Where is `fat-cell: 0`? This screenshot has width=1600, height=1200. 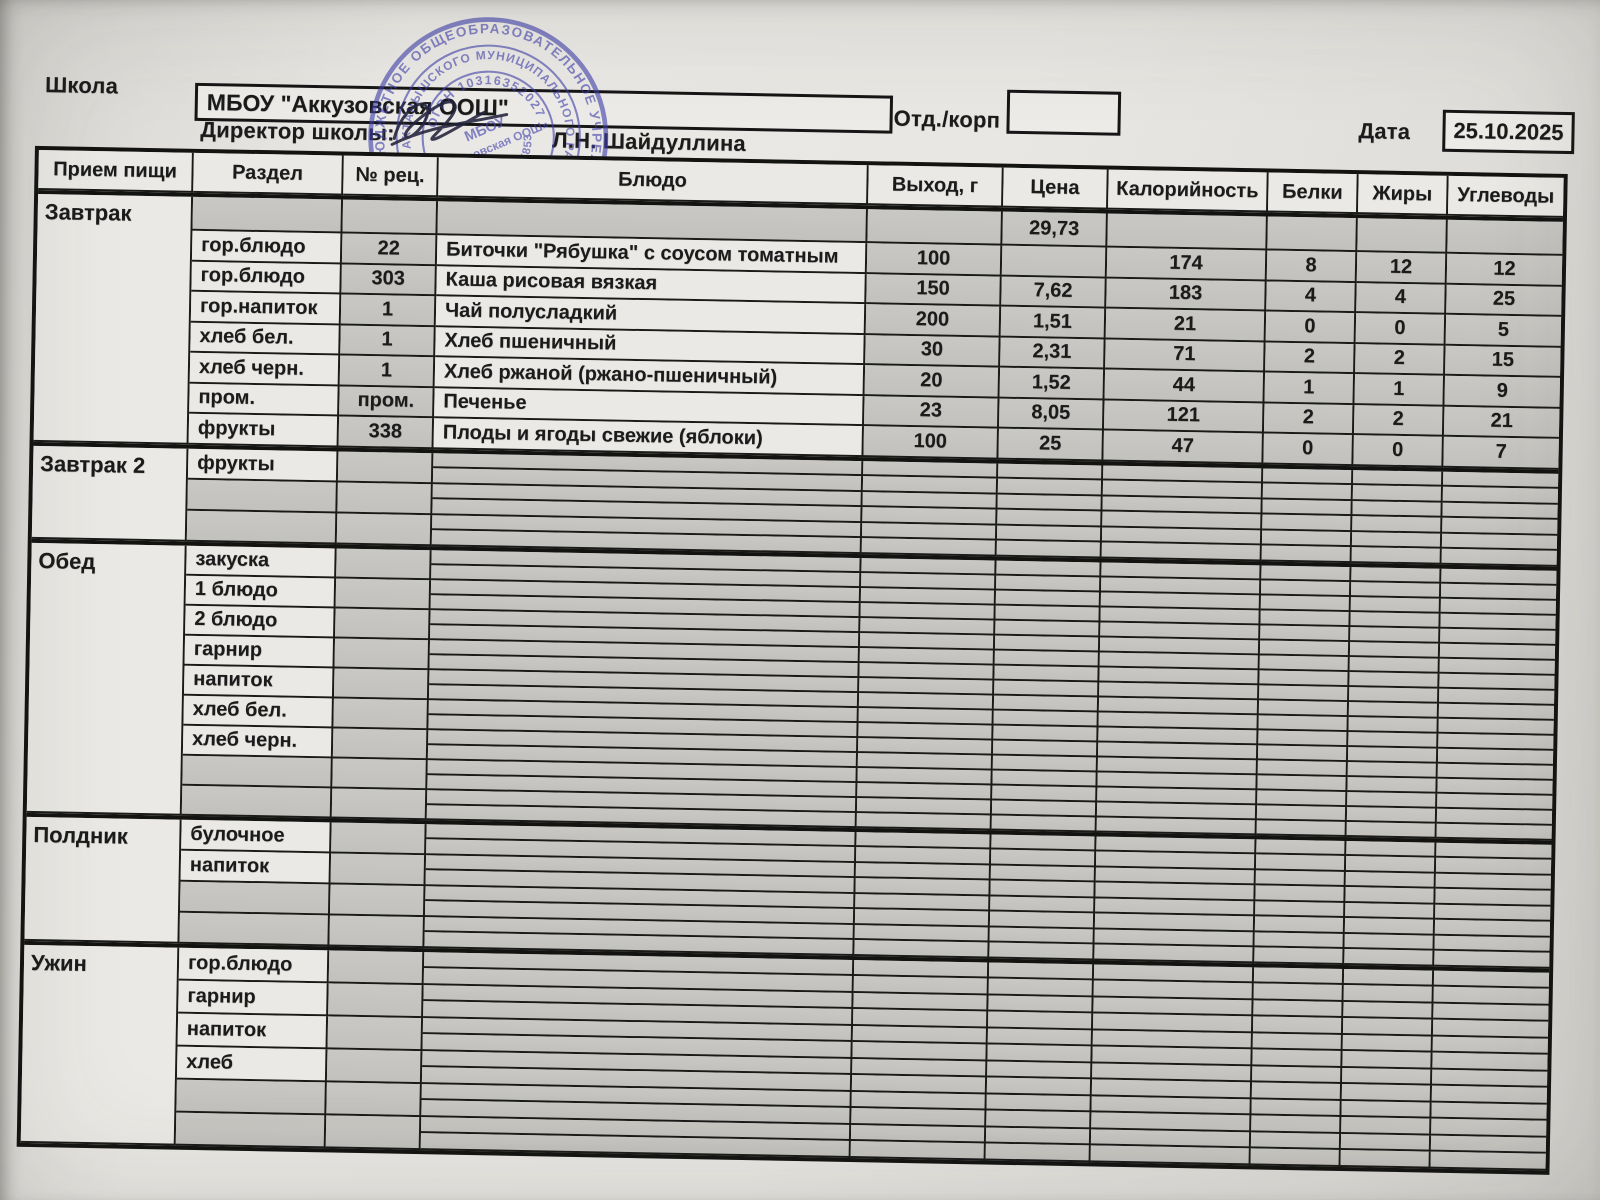
fat-cell: 0 is located at coordinates (1401, 329).